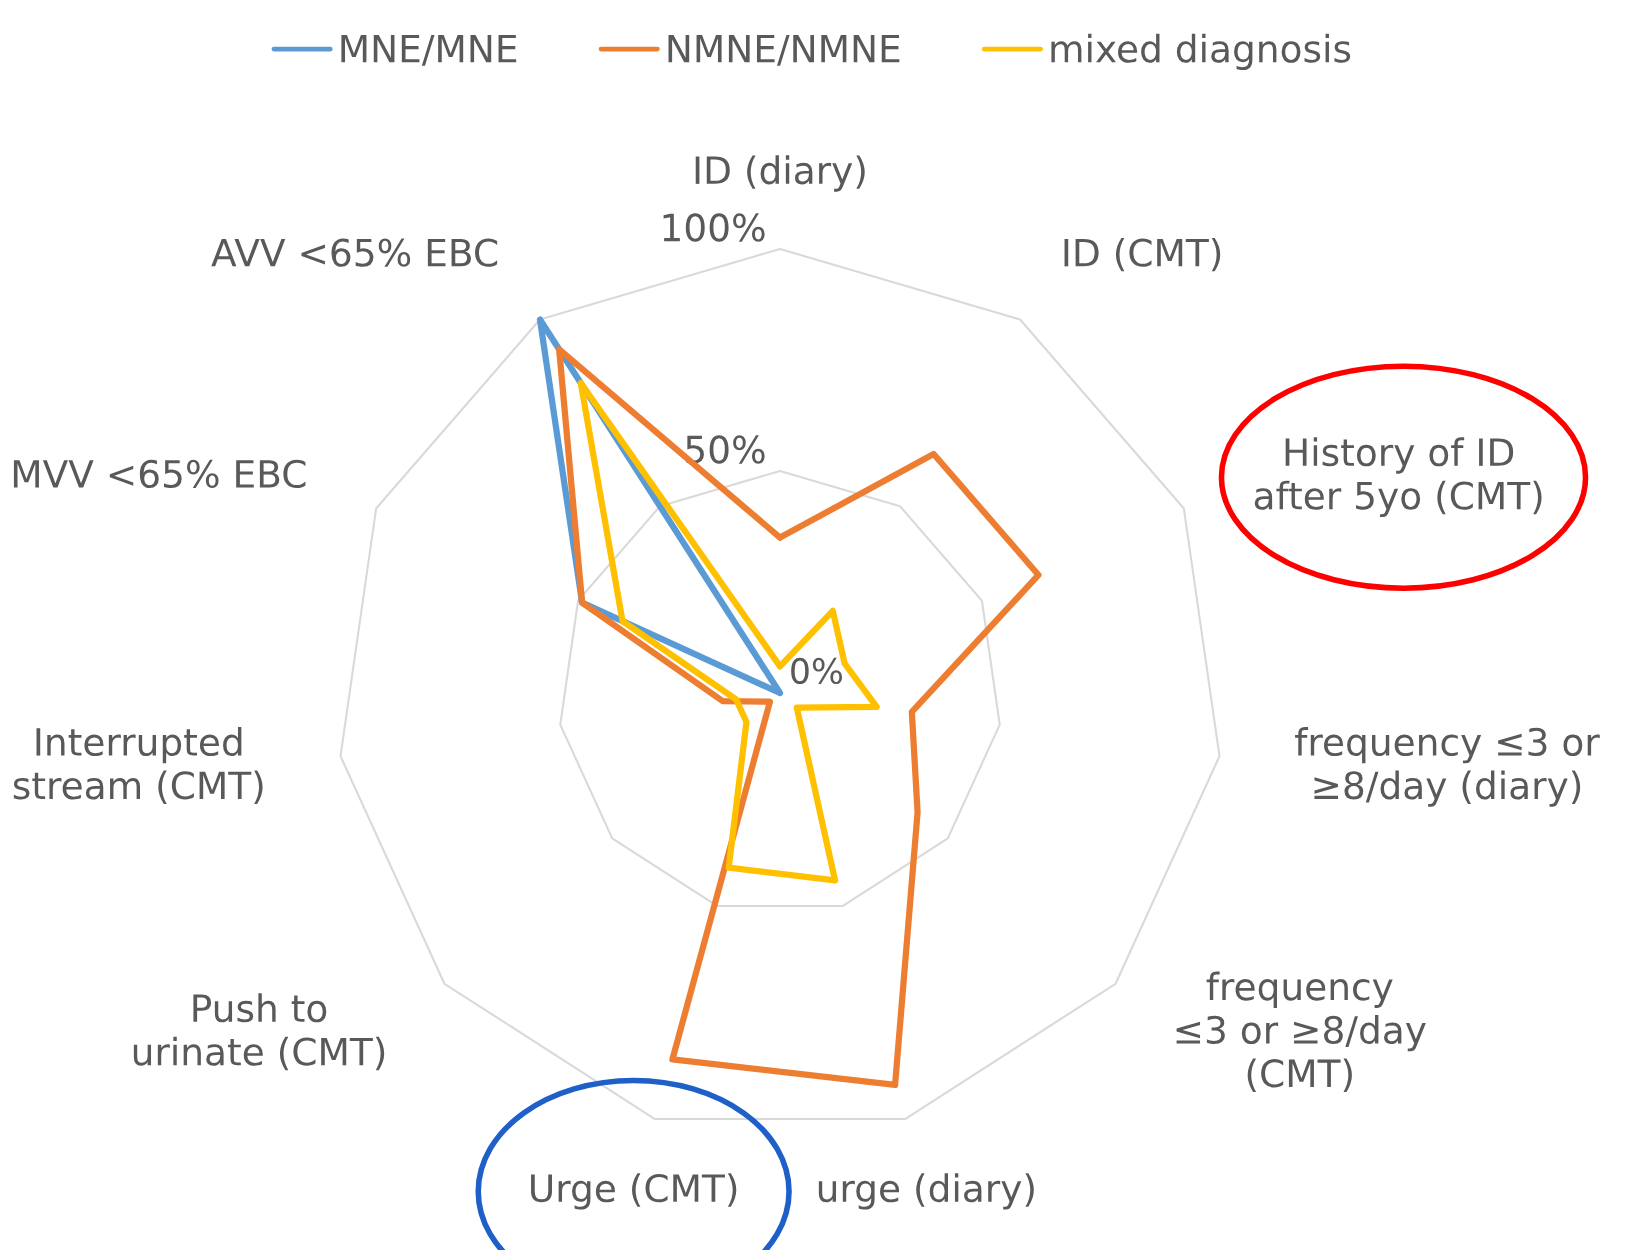  What do you see at coordinates (817, 671) in the screenshot?
I see `y-tick-label: 0%` at bounding box center [817, 671].